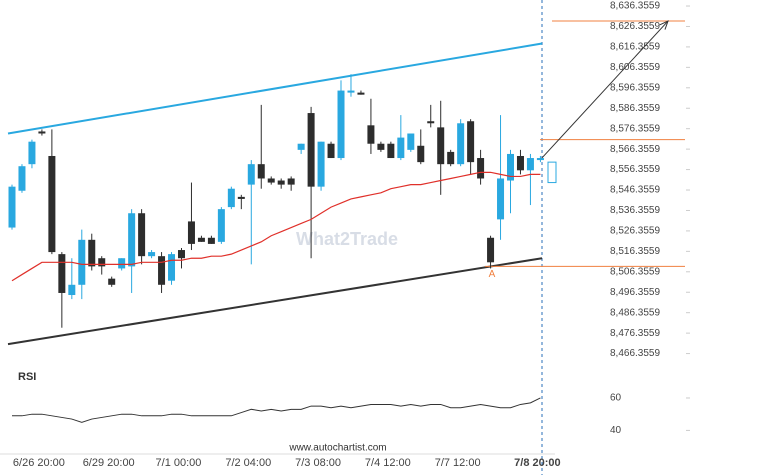 This screenshot has width=760, height=475. What do you see at coordinates (635, 271) in the screenshot?
I see `y-tick-label: 8,506.3559` at bounding box center [635, 271].